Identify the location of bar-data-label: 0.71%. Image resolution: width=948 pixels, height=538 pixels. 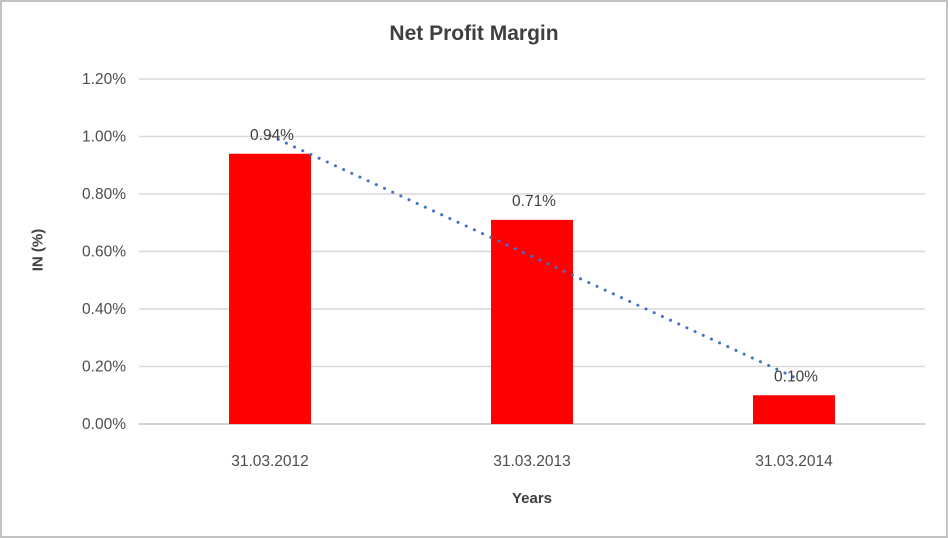
(534, 201).